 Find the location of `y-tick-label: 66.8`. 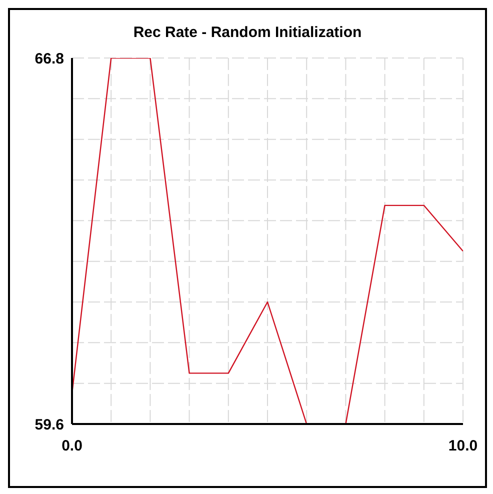

y-tick-label: 66.8 is located at coordinates (49, 59).